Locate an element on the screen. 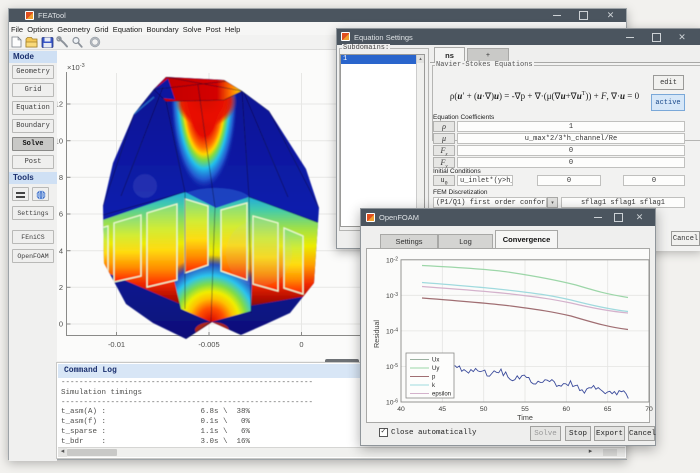  svg-text: k is located at coordinates (434, 386).